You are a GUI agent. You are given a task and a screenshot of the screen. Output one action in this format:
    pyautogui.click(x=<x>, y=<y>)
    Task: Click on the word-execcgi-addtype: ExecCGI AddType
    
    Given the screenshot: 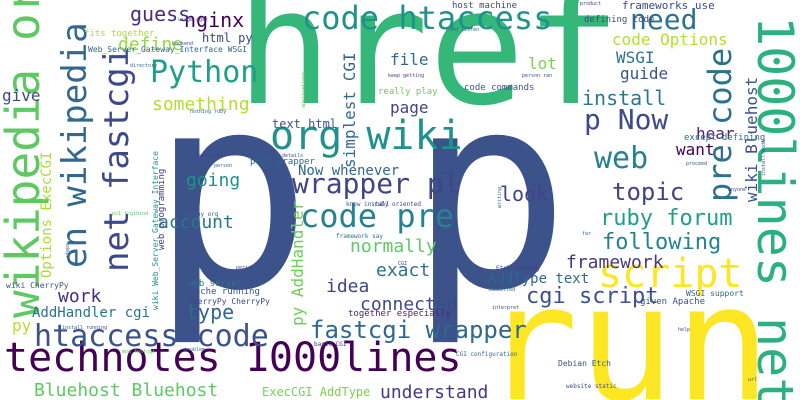 What is the action you would take?
    pyautogui.click(x=316, y=392)
    